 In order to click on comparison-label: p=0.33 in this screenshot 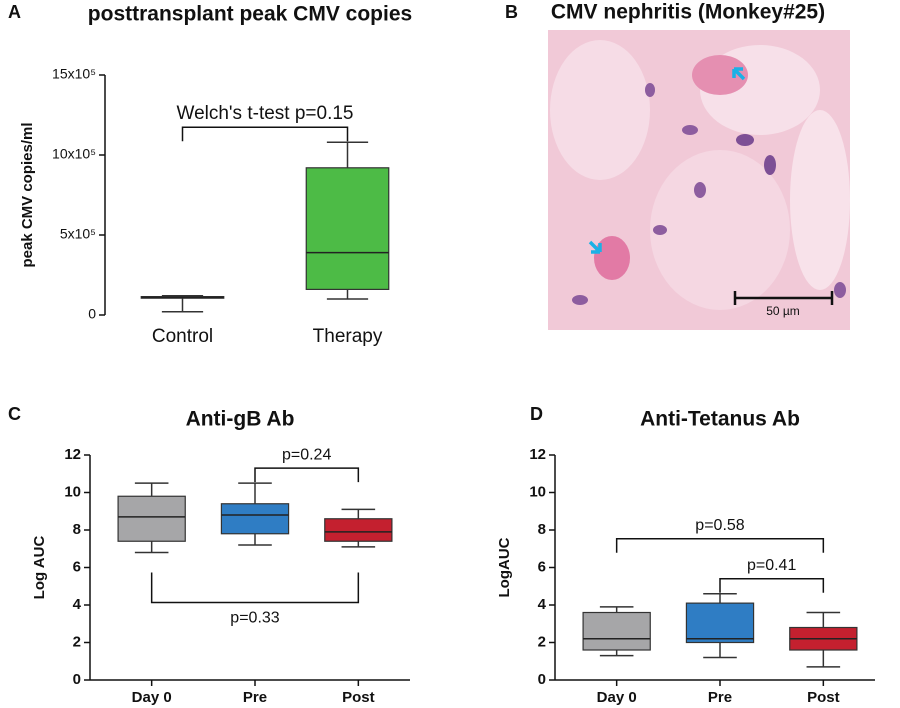, I will do `click(254, 618)`.